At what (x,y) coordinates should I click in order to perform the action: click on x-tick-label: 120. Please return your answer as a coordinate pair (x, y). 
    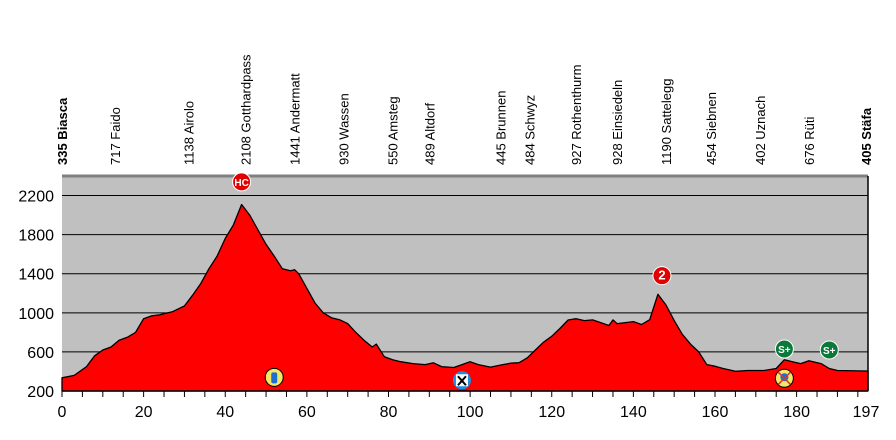
    Looking at the image, I should click on (551, 412).